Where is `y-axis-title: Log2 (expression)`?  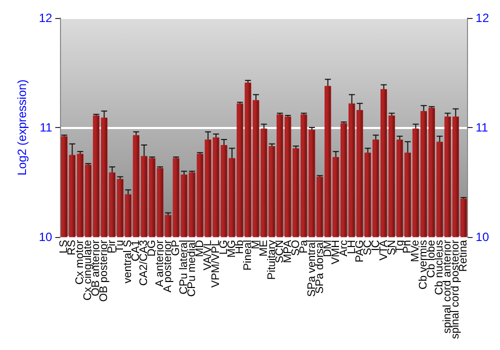
y-axis-title: Log2 (expression) is located at coordinates (22, 127).